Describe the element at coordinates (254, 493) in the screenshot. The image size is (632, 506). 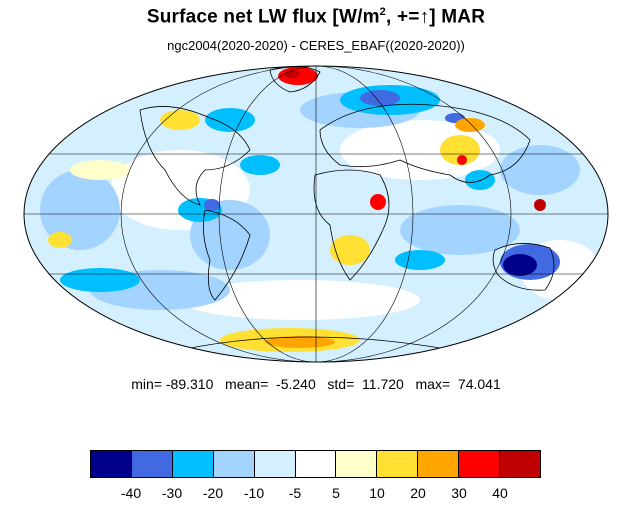
I see `legend-tick-label: -10` at that location.